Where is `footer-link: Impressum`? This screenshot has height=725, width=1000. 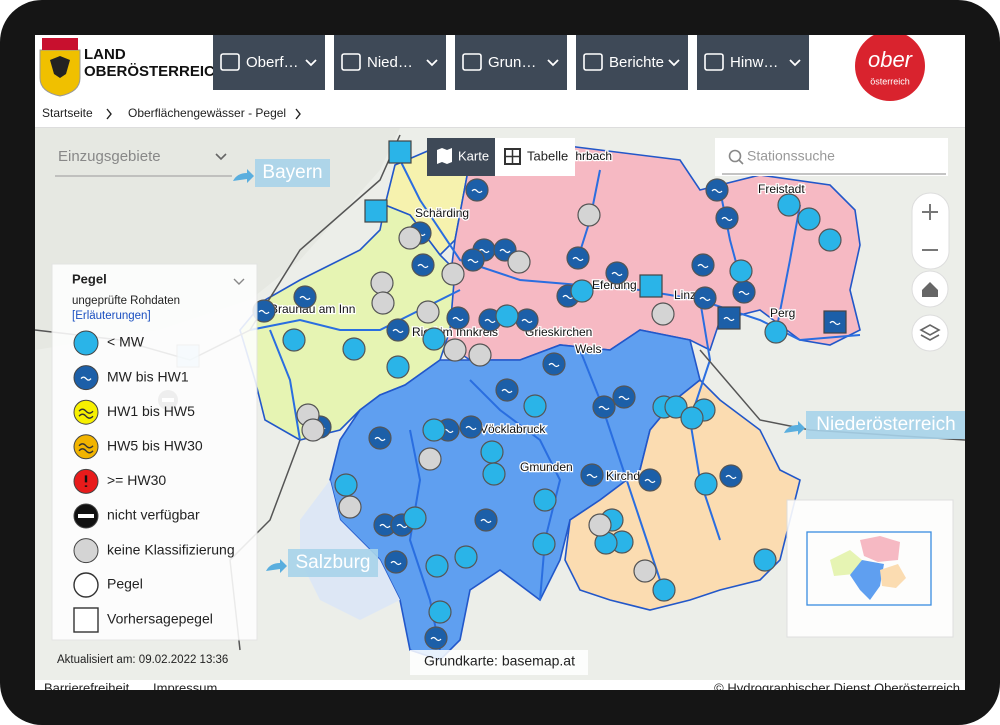 footer-link: Impressum is located at coordinates (185, 687).